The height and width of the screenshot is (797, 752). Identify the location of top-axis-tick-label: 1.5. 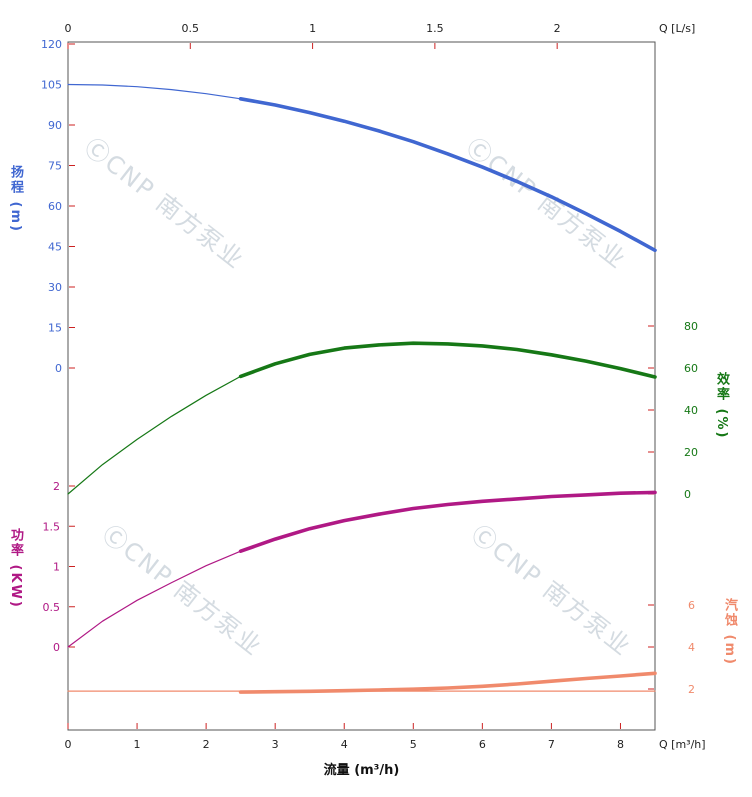
(435, 28).